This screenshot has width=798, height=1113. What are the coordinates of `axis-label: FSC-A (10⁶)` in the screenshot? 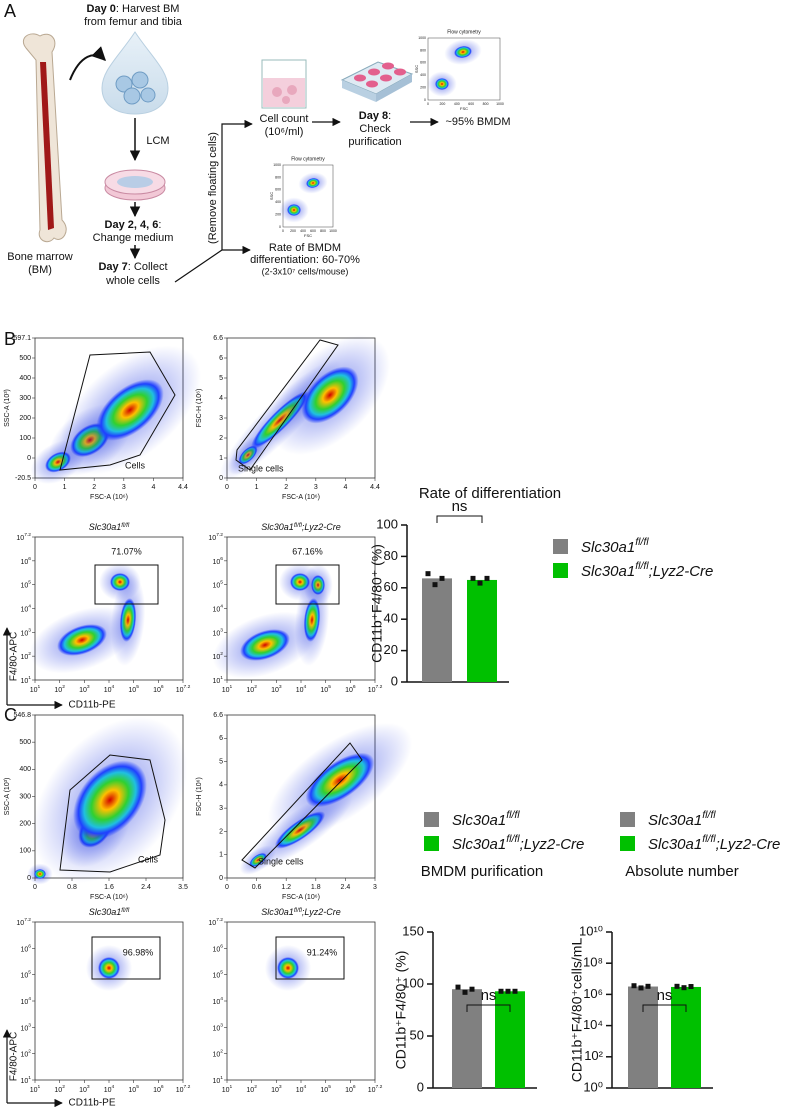 It's located at (109, 897).